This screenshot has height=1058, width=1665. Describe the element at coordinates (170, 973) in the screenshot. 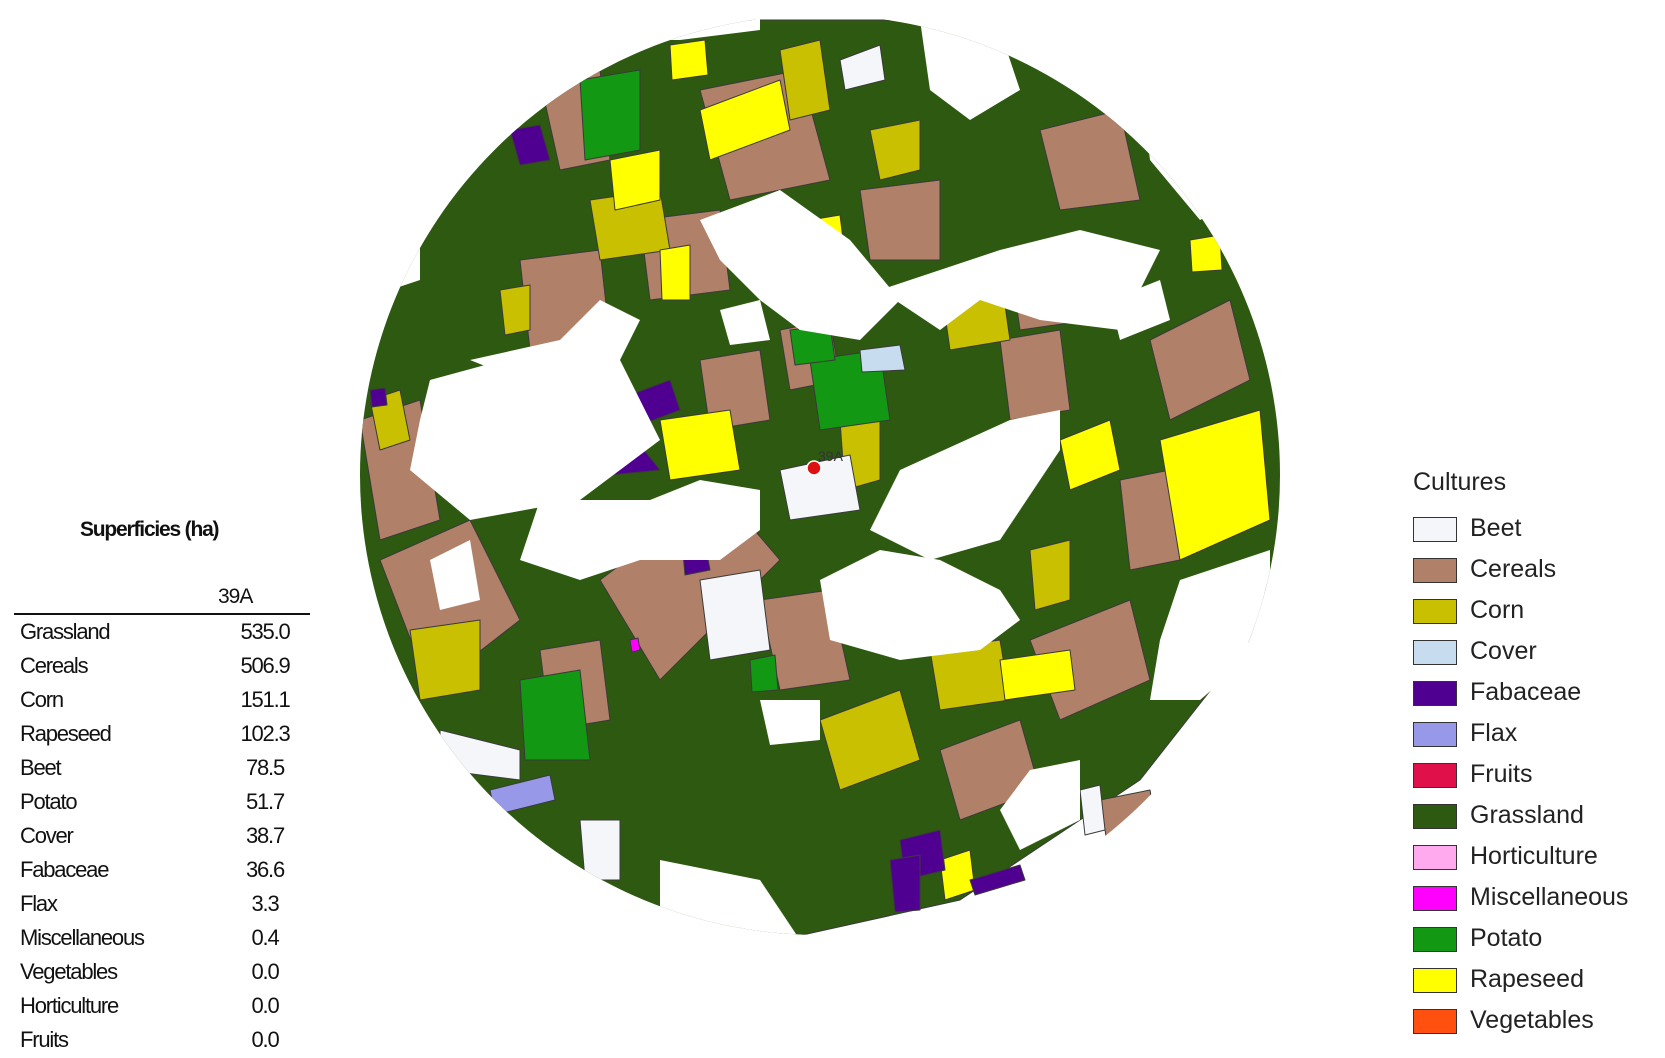

I see `table-row: Vegetables 0.0` at that location.